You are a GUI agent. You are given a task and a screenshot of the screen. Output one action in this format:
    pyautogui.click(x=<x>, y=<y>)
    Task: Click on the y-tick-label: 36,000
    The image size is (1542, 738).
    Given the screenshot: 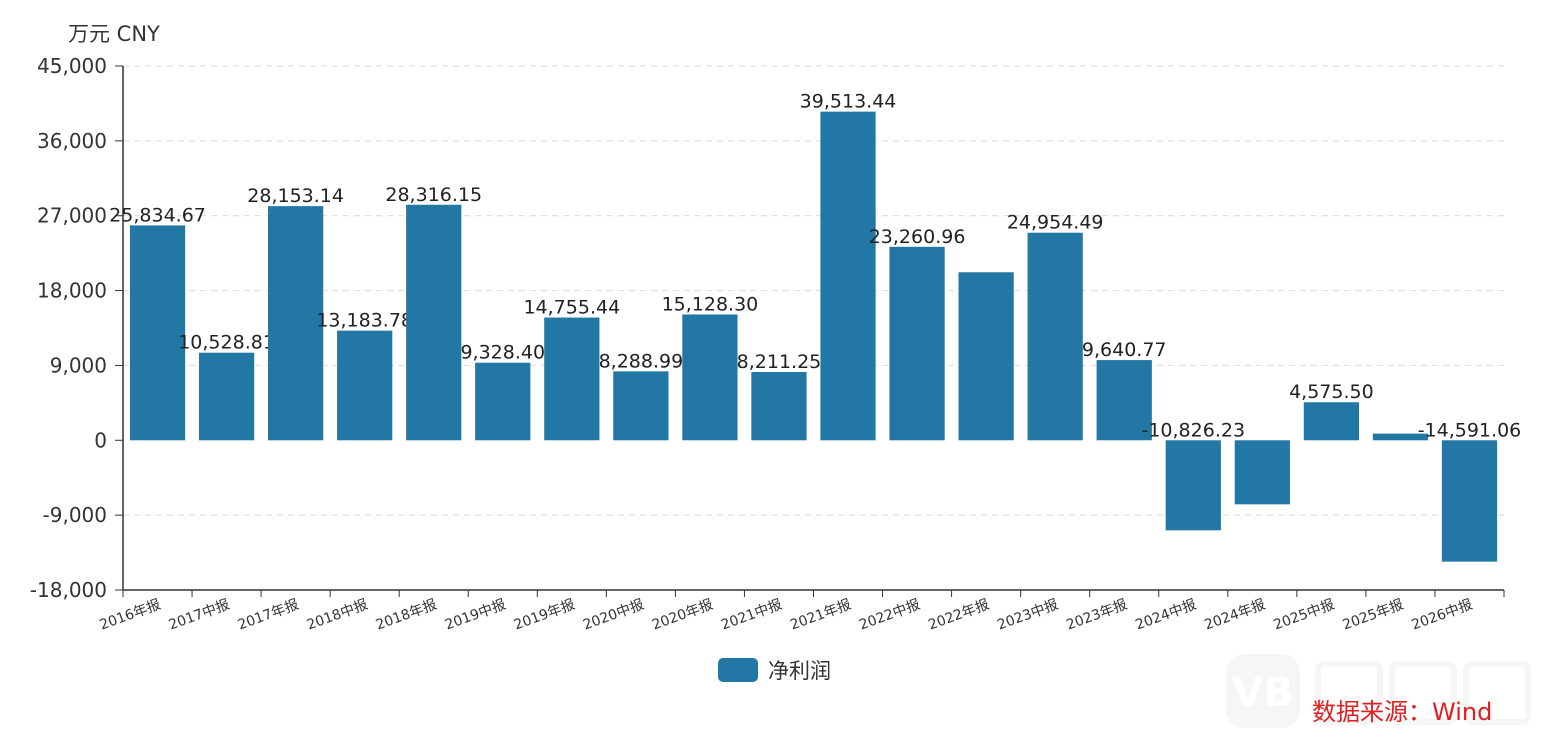 What is the action you would take?
    pyautogui.click(x=72, y=141)
    